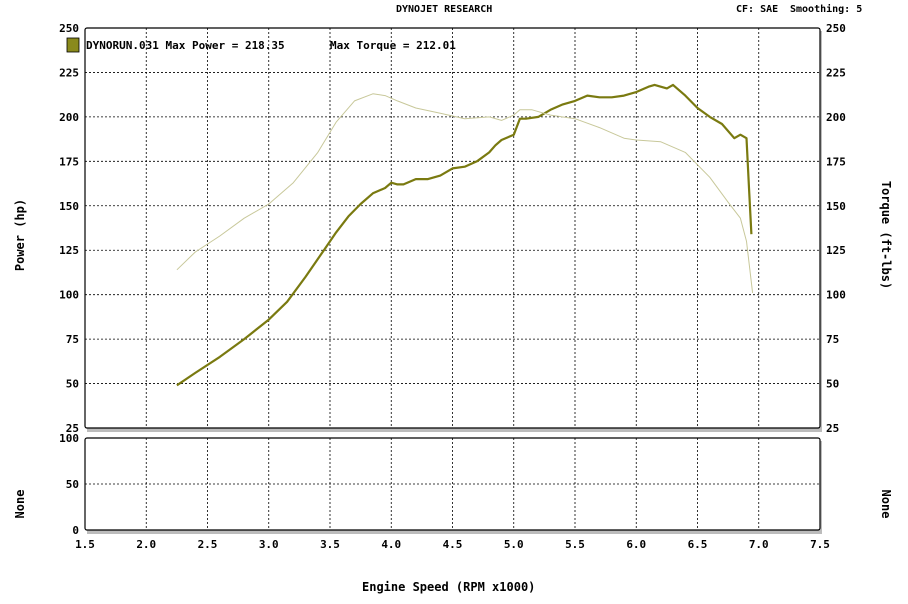  I want to click on y-axis-title-torque: Torque (ft-lbs), so click(886, 235).